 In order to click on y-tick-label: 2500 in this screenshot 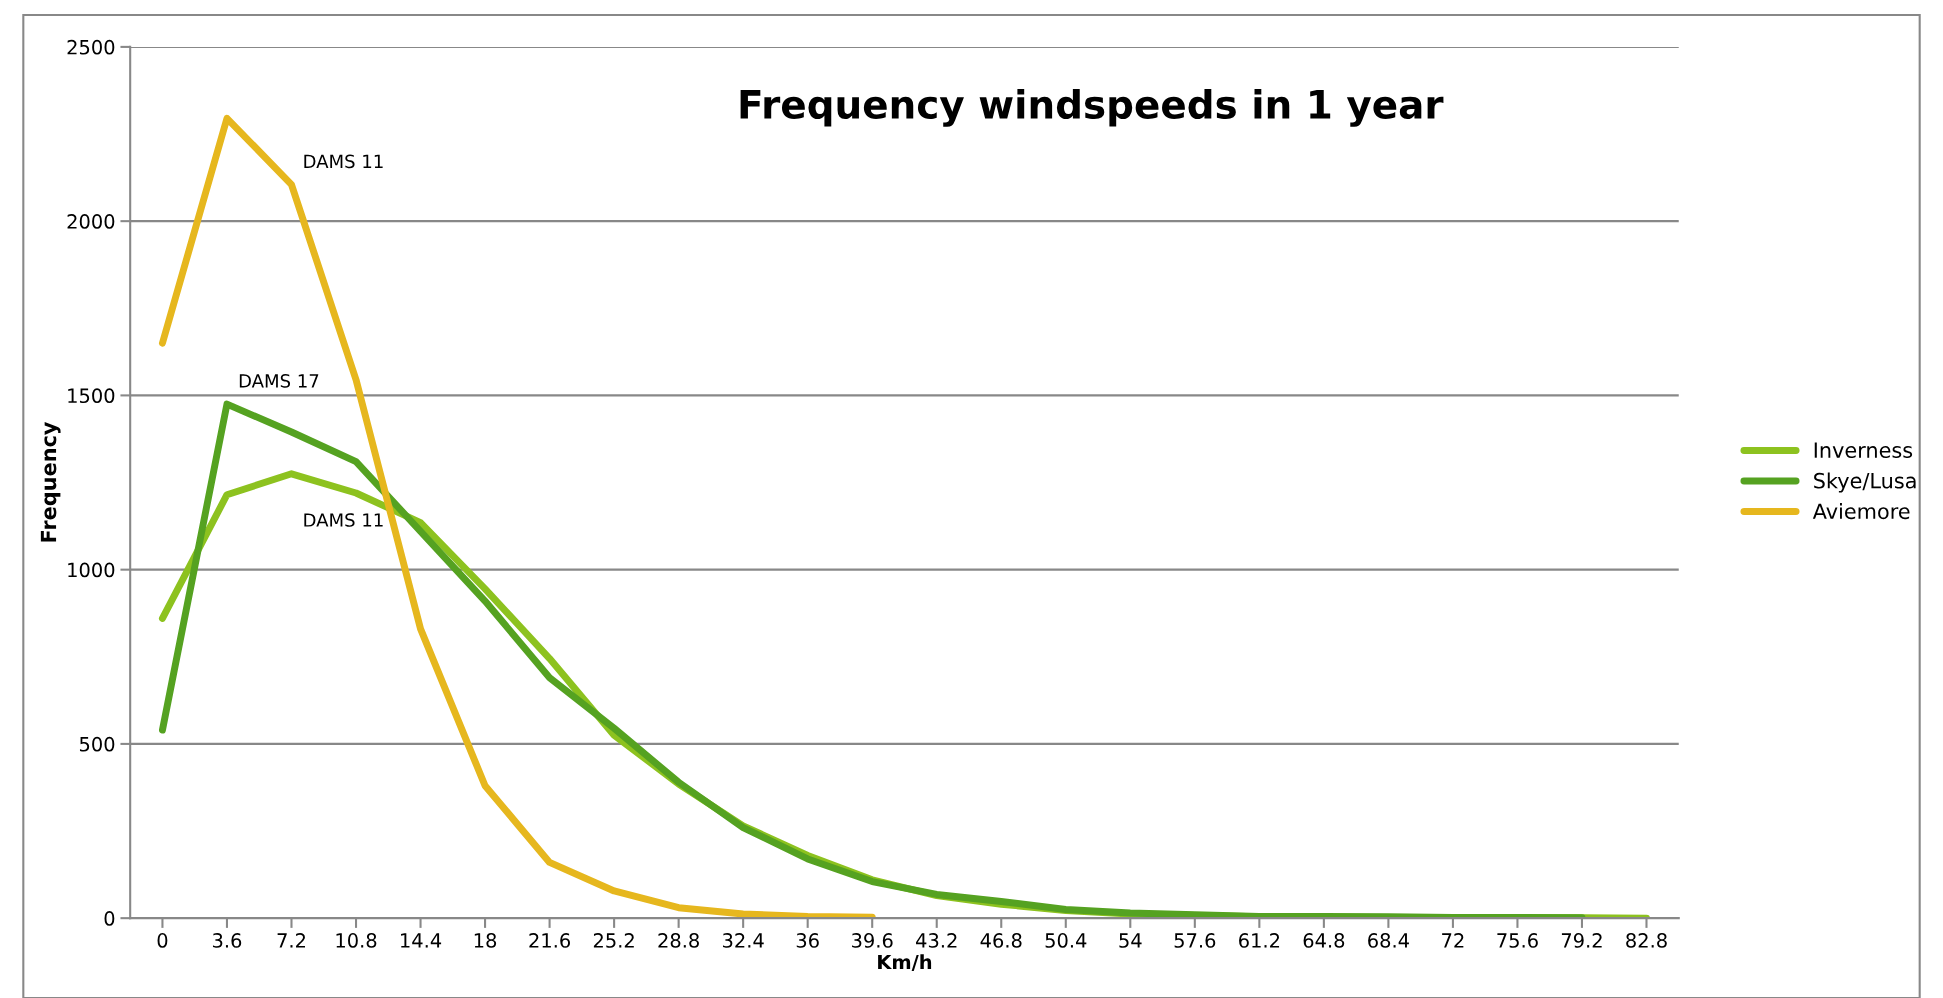, I will do `click(91, 47)`.